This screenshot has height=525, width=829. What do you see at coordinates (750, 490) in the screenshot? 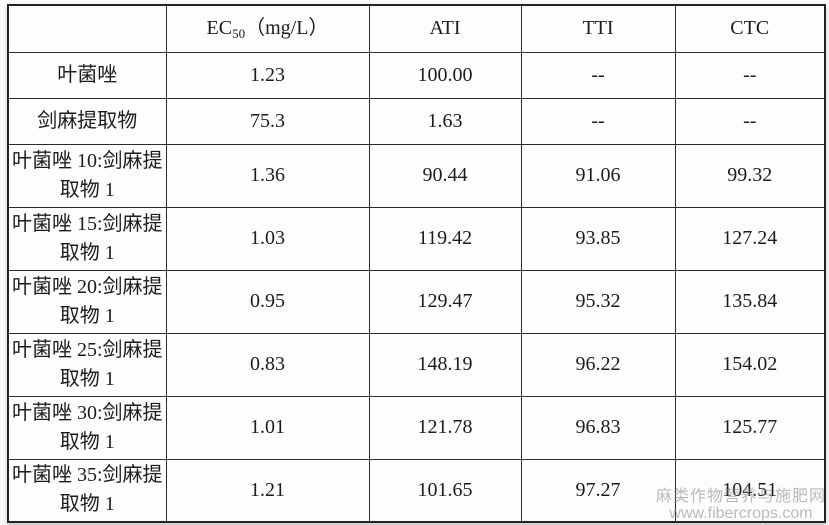
I see `ctc-value: 104.51` at bounding box center [750, 490].